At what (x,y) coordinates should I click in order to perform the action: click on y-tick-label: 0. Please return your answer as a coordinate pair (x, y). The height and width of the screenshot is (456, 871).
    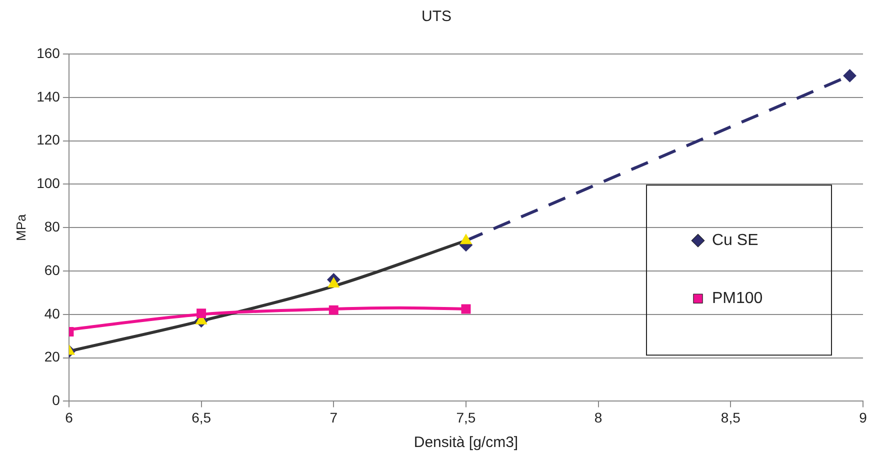
    Looking at the image, I should click on (56, 400).